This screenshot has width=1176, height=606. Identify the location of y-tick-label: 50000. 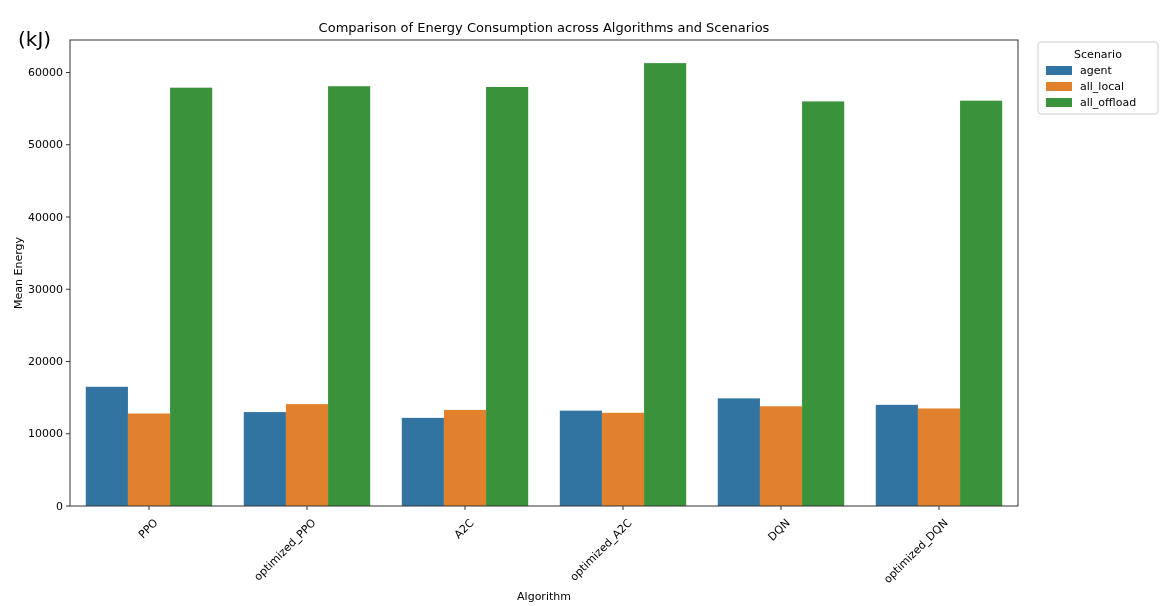
(45, 145).